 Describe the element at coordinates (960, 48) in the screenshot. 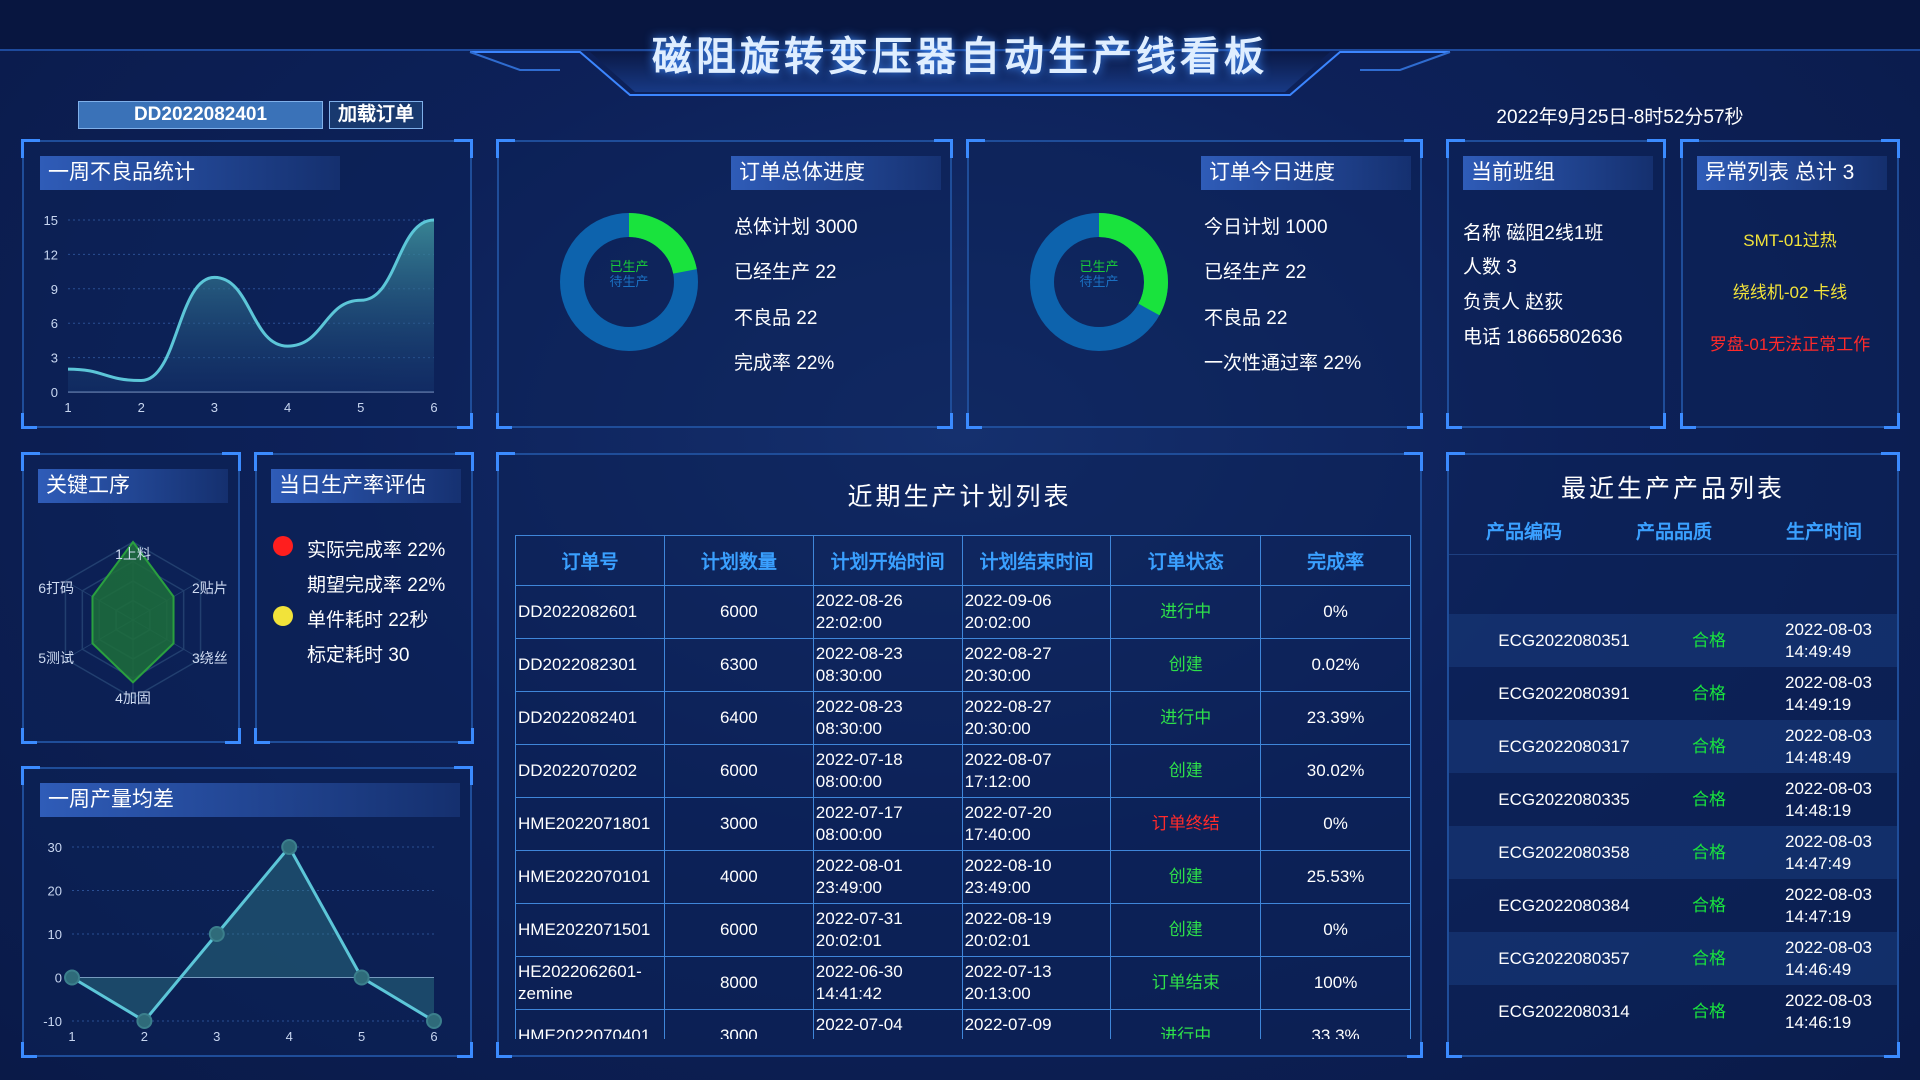

I see `header-decoration` at that location.